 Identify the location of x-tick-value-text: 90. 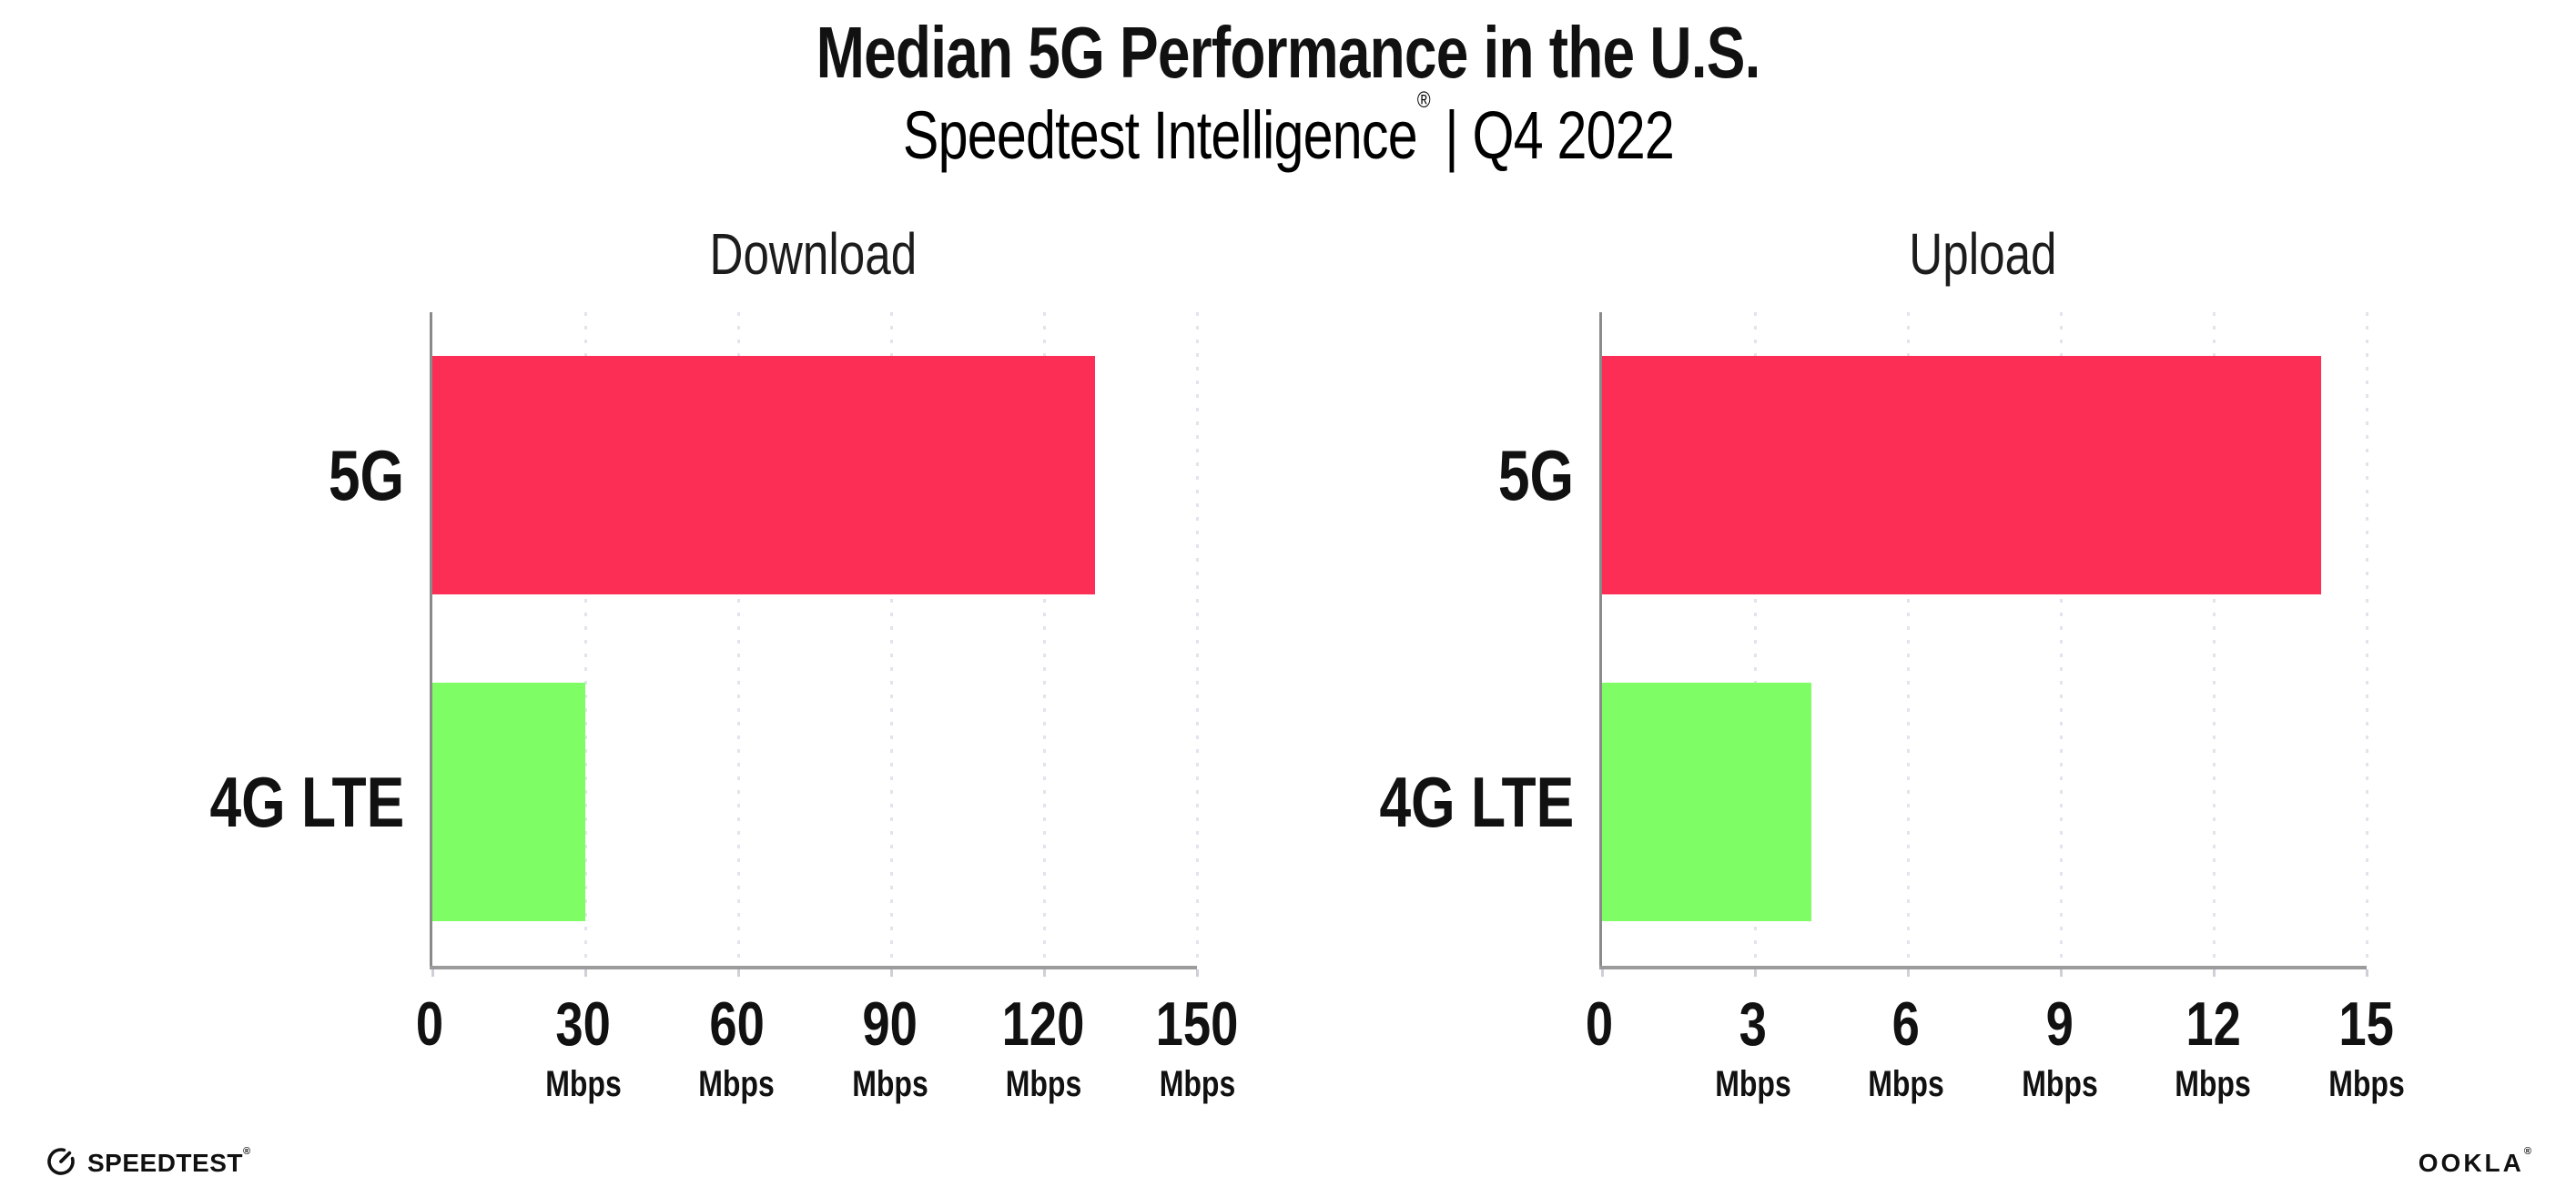
(890, 1024).